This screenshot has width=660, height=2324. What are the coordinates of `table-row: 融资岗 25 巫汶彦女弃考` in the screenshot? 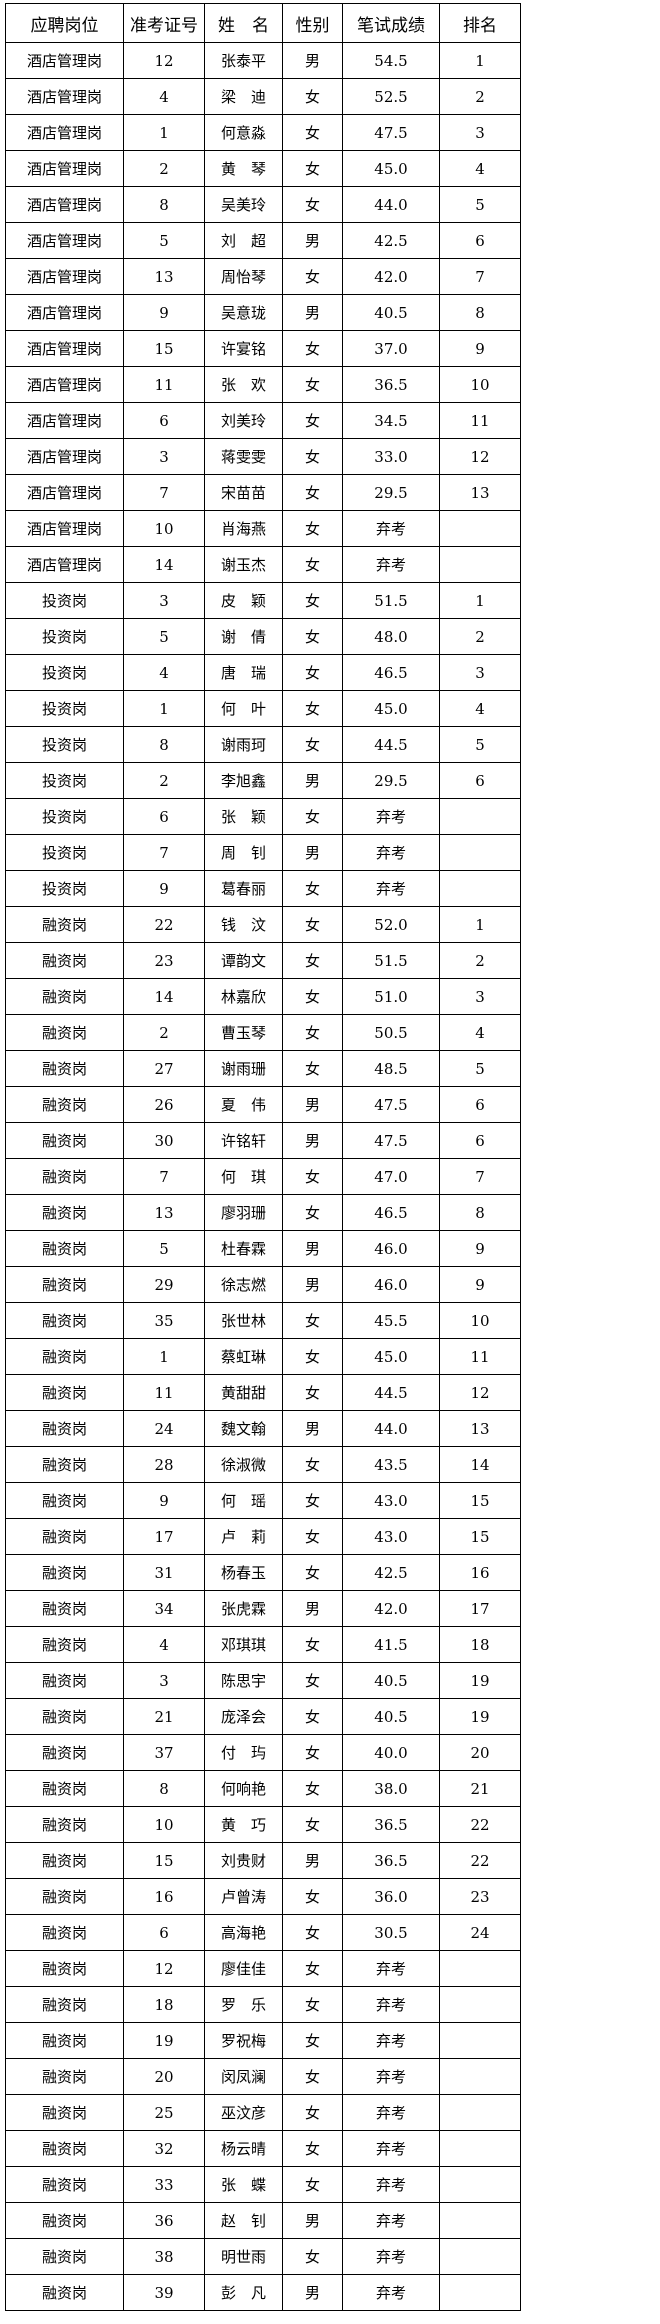 It's located at (263, 2112).